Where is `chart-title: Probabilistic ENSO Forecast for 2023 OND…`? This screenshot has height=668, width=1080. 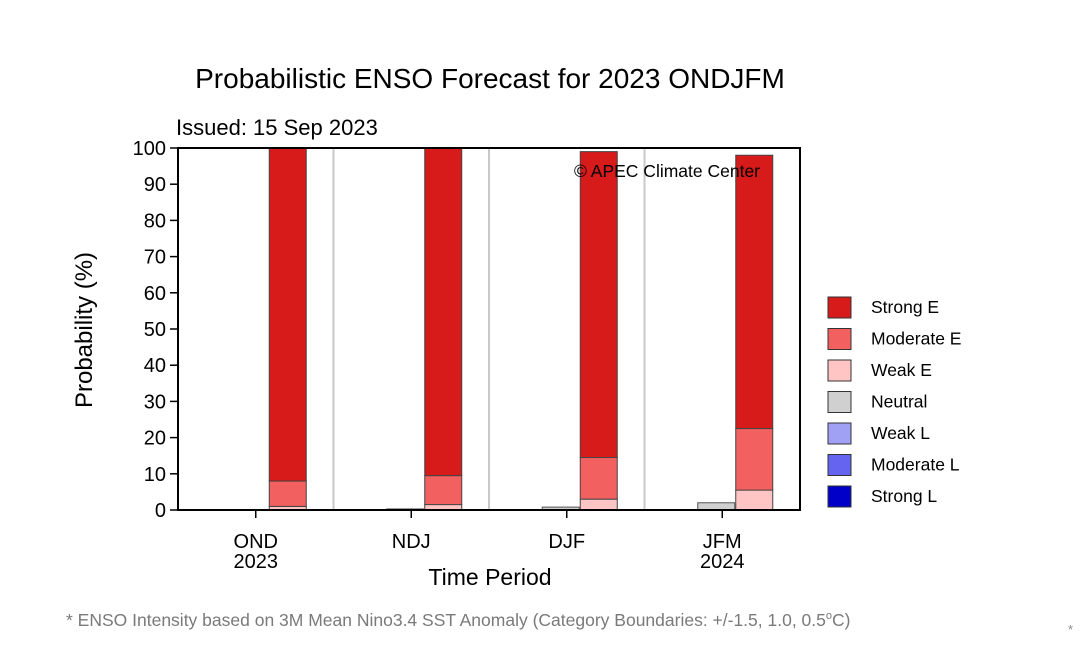
chart-title: Probabilistic ENSO Forecast for 2023 OND… is located at coordinates (490, 78).